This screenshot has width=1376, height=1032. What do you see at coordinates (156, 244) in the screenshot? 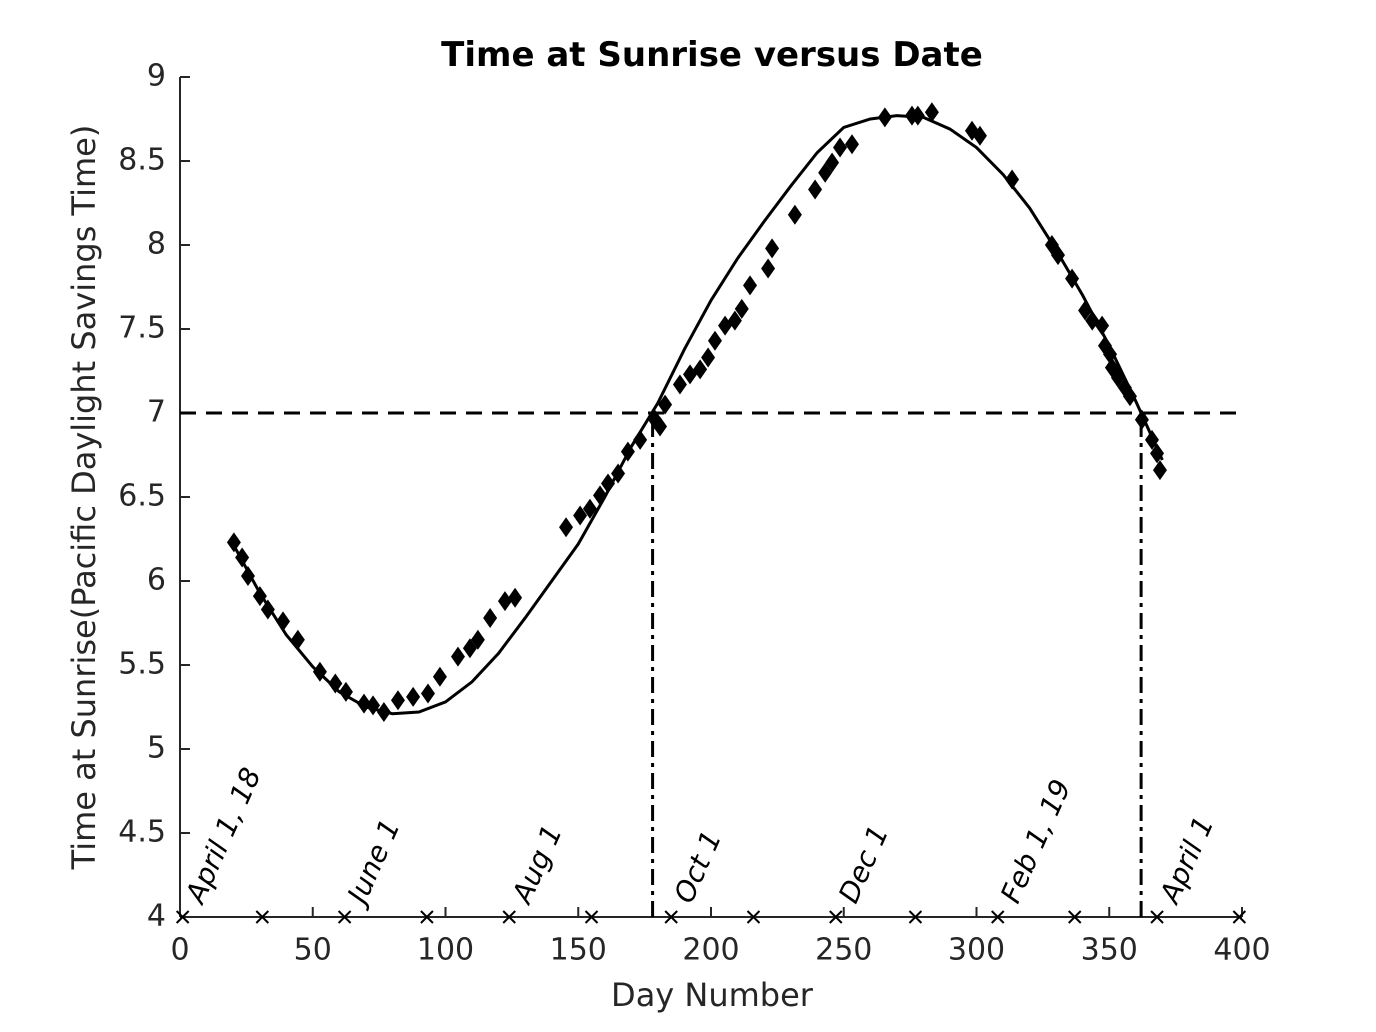
I see `y-tick-label: 8` at bounding box center [156, 244].